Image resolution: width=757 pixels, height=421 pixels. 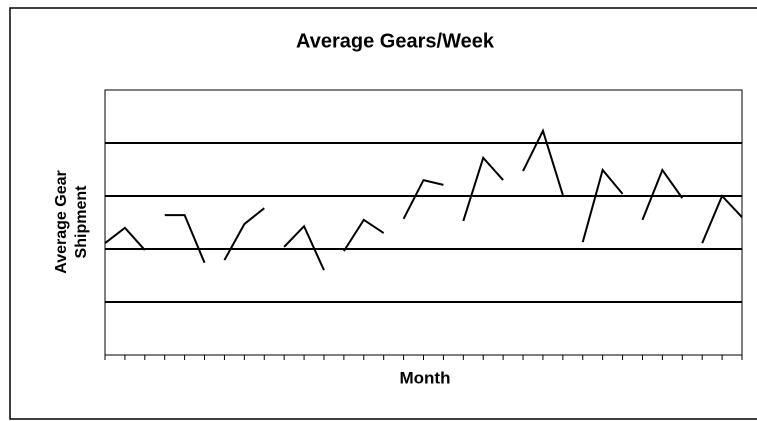 What do you see at coordinates (81, 222) in the screenshot?
I see `y-axis-label-line: Shipment` at bounding box center [81, 222].